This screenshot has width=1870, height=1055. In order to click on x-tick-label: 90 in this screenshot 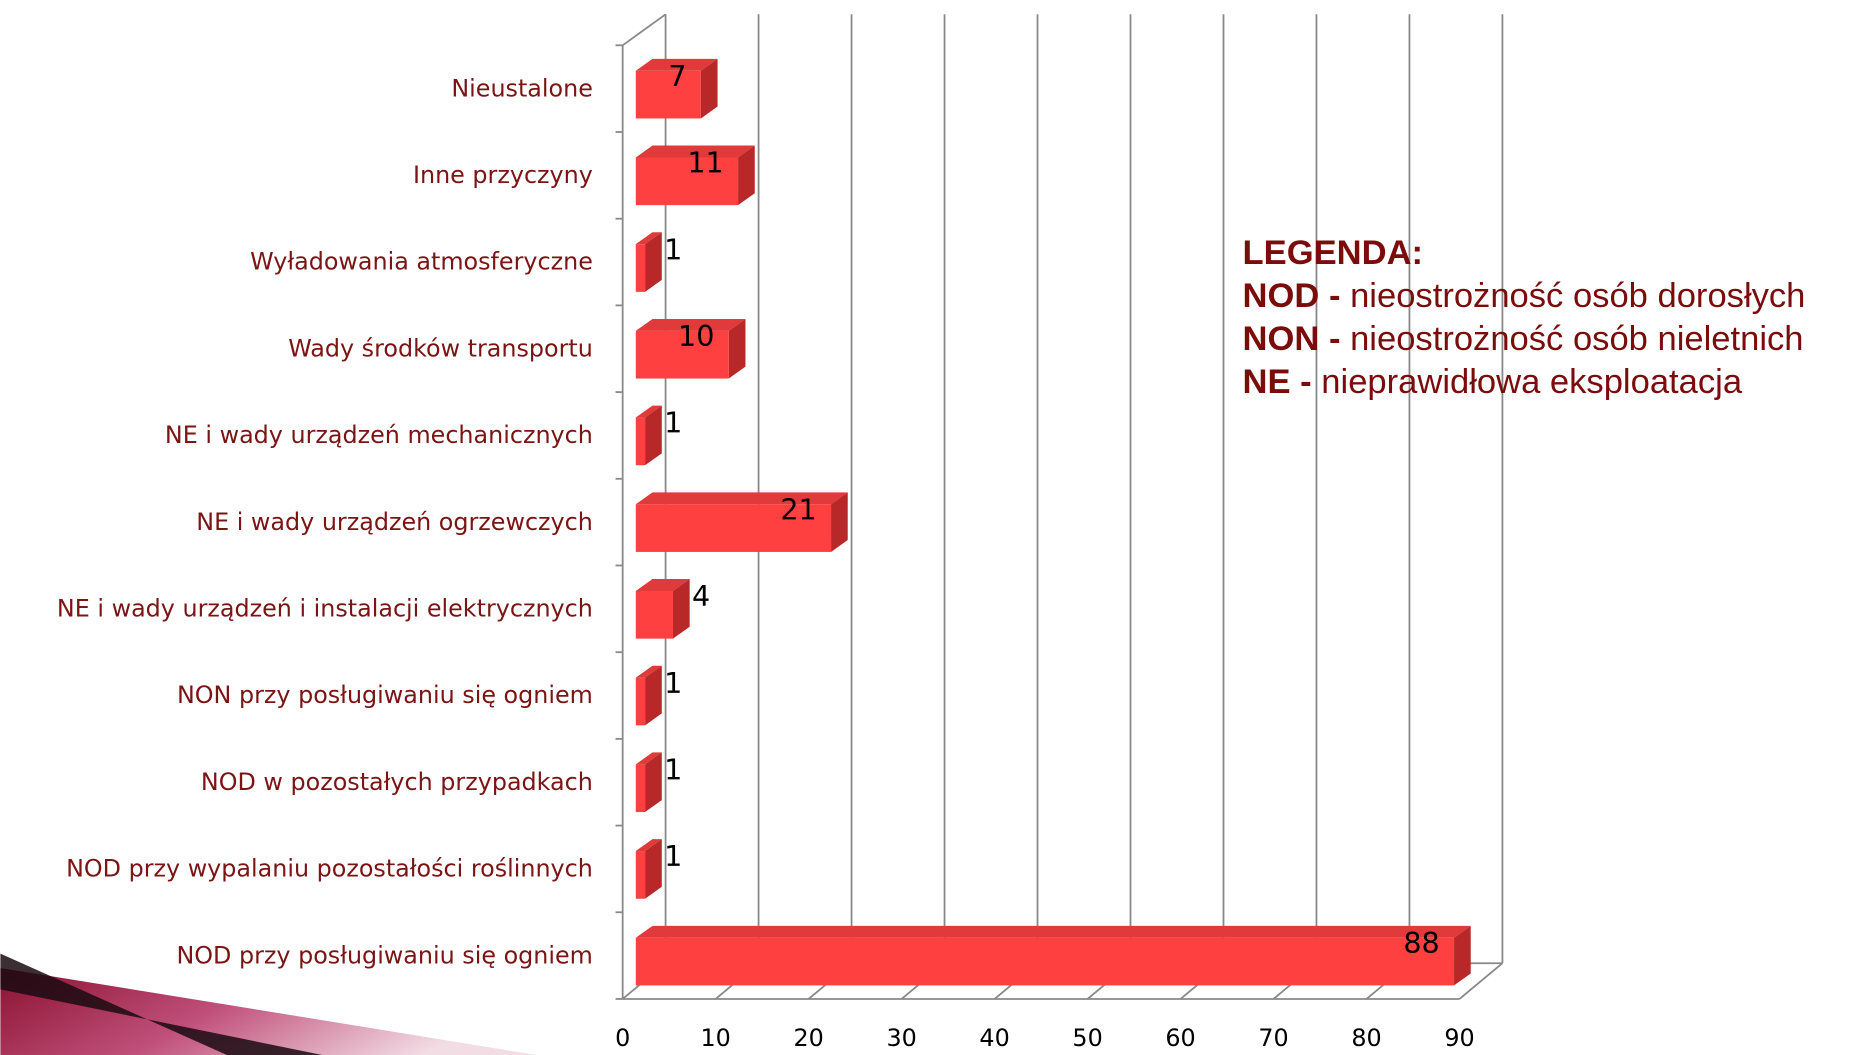, I will do `click(1459, 1038)`.